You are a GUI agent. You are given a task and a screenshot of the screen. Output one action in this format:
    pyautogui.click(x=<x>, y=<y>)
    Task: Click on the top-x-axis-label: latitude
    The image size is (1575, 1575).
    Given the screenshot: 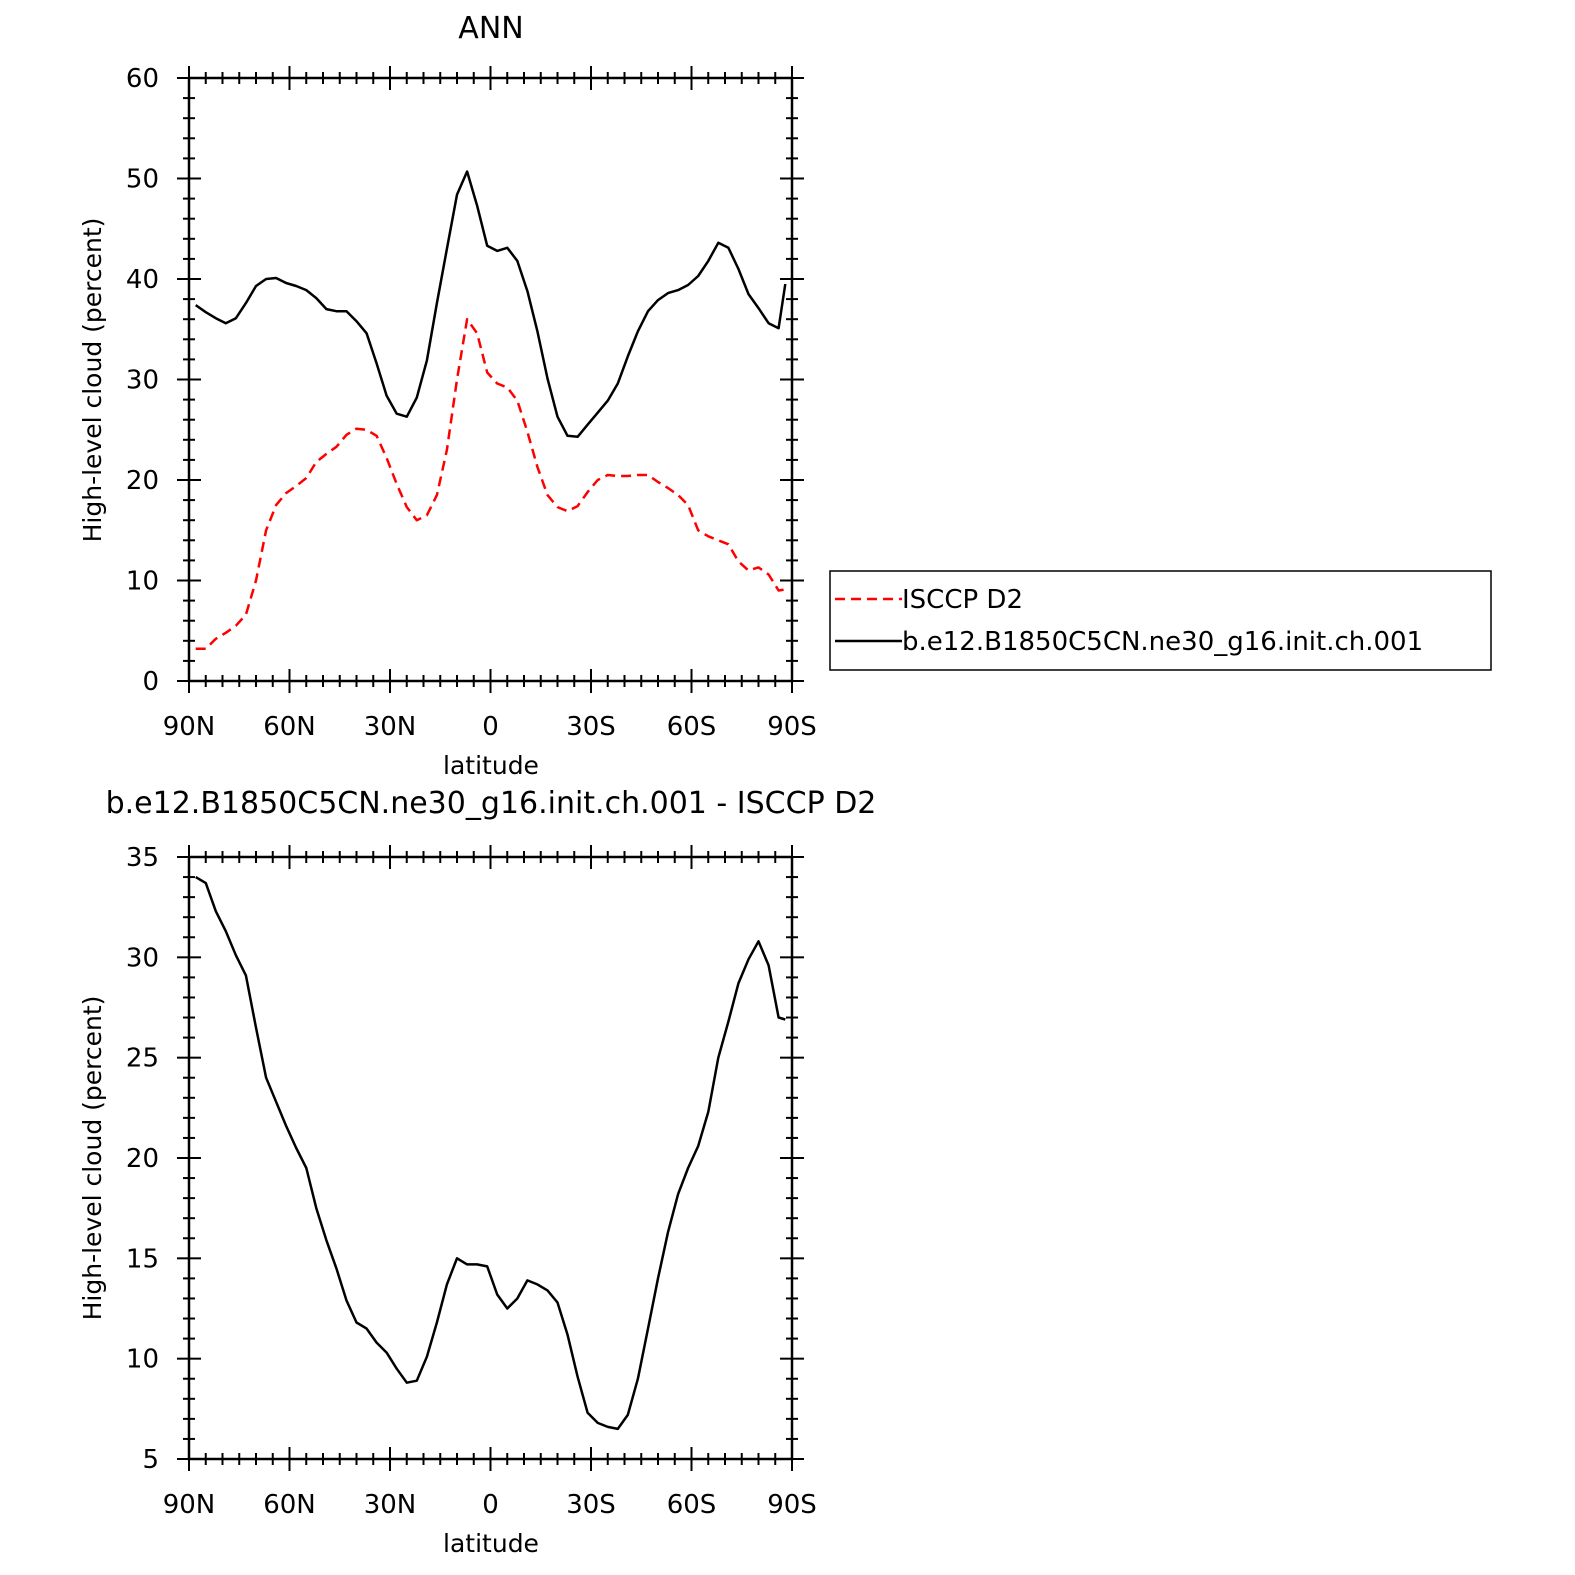 What is the action you would take?
    pyautogui.click(x=491, y=765)
    